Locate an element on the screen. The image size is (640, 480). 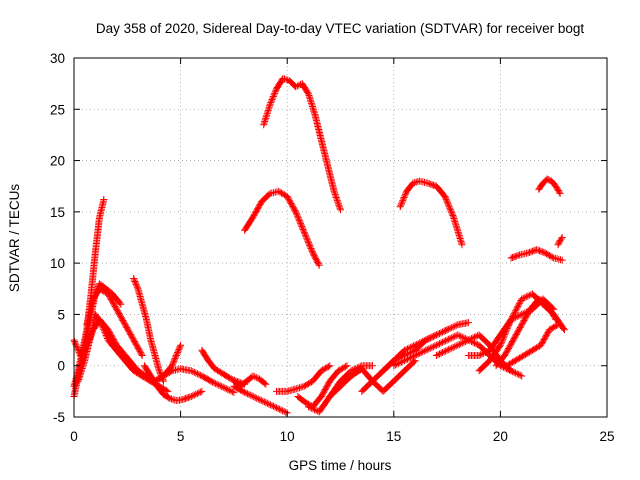
series-arc11 is located at coordinates (250, 381).